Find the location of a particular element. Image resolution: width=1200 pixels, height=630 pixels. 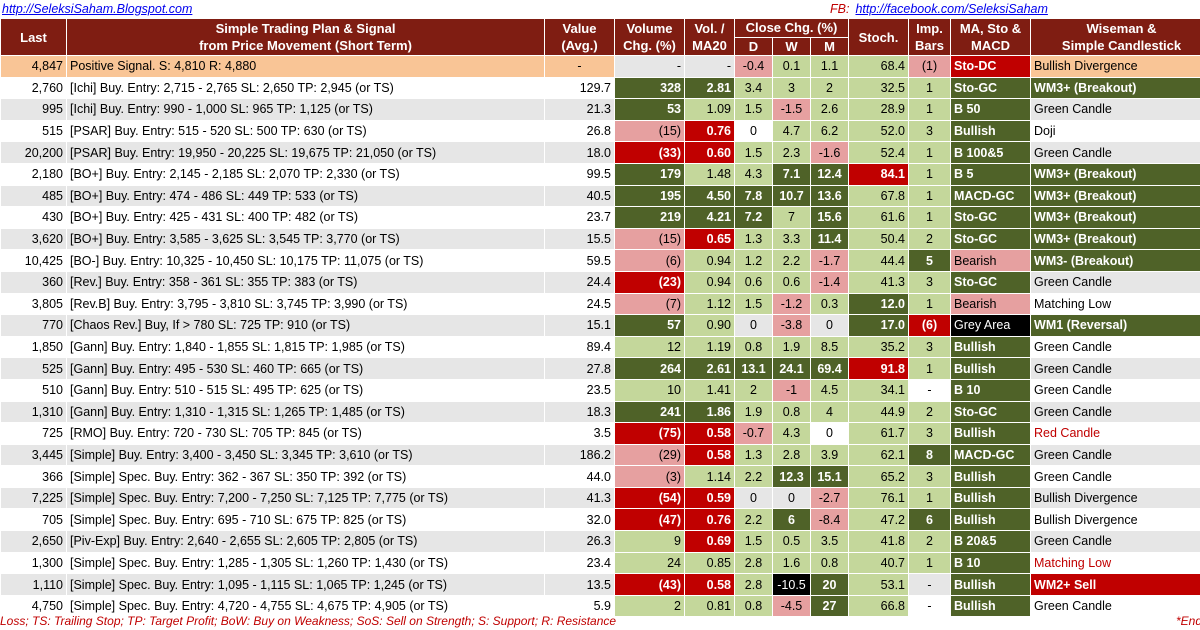

header-volume-line2: Chg. (%) is located at coordinates (649, 45).